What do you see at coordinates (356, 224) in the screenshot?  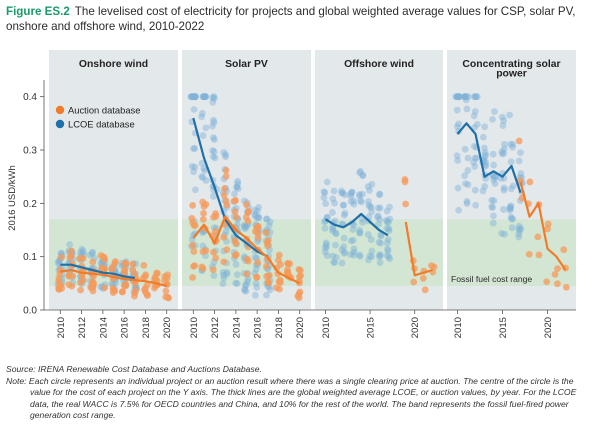 I see `lcoe-average-line-offshore-wind` at bounding box center [356, 224].